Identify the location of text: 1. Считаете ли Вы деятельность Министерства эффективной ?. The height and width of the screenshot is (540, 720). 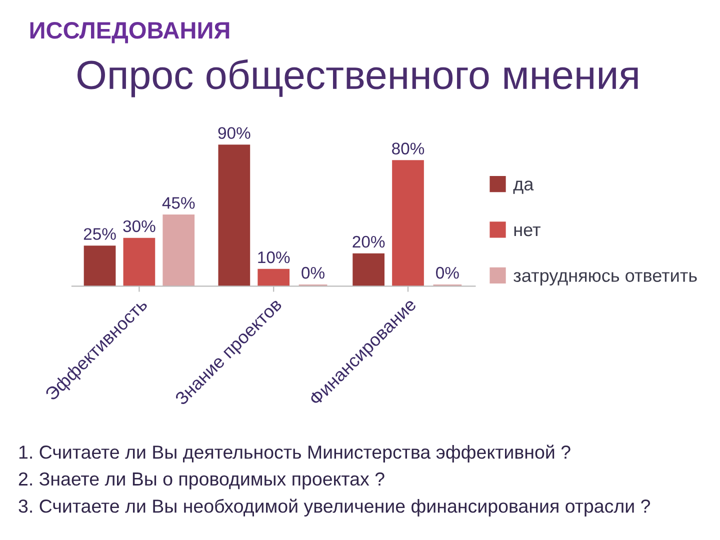
(294, 453).